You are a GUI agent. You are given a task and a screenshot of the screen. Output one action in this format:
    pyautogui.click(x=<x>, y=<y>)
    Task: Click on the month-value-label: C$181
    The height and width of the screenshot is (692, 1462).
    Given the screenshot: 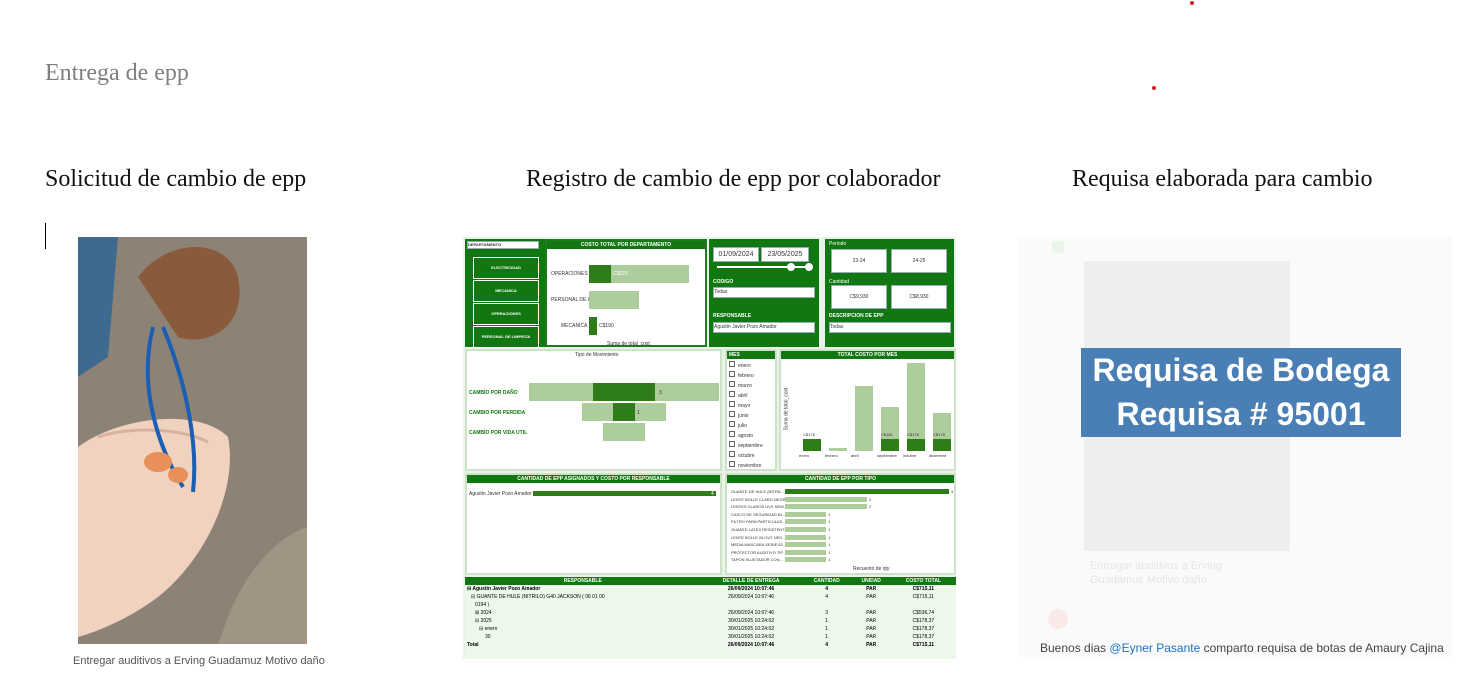 What is the action you would take?
    pyautogui.click(x=887, y=434)
    